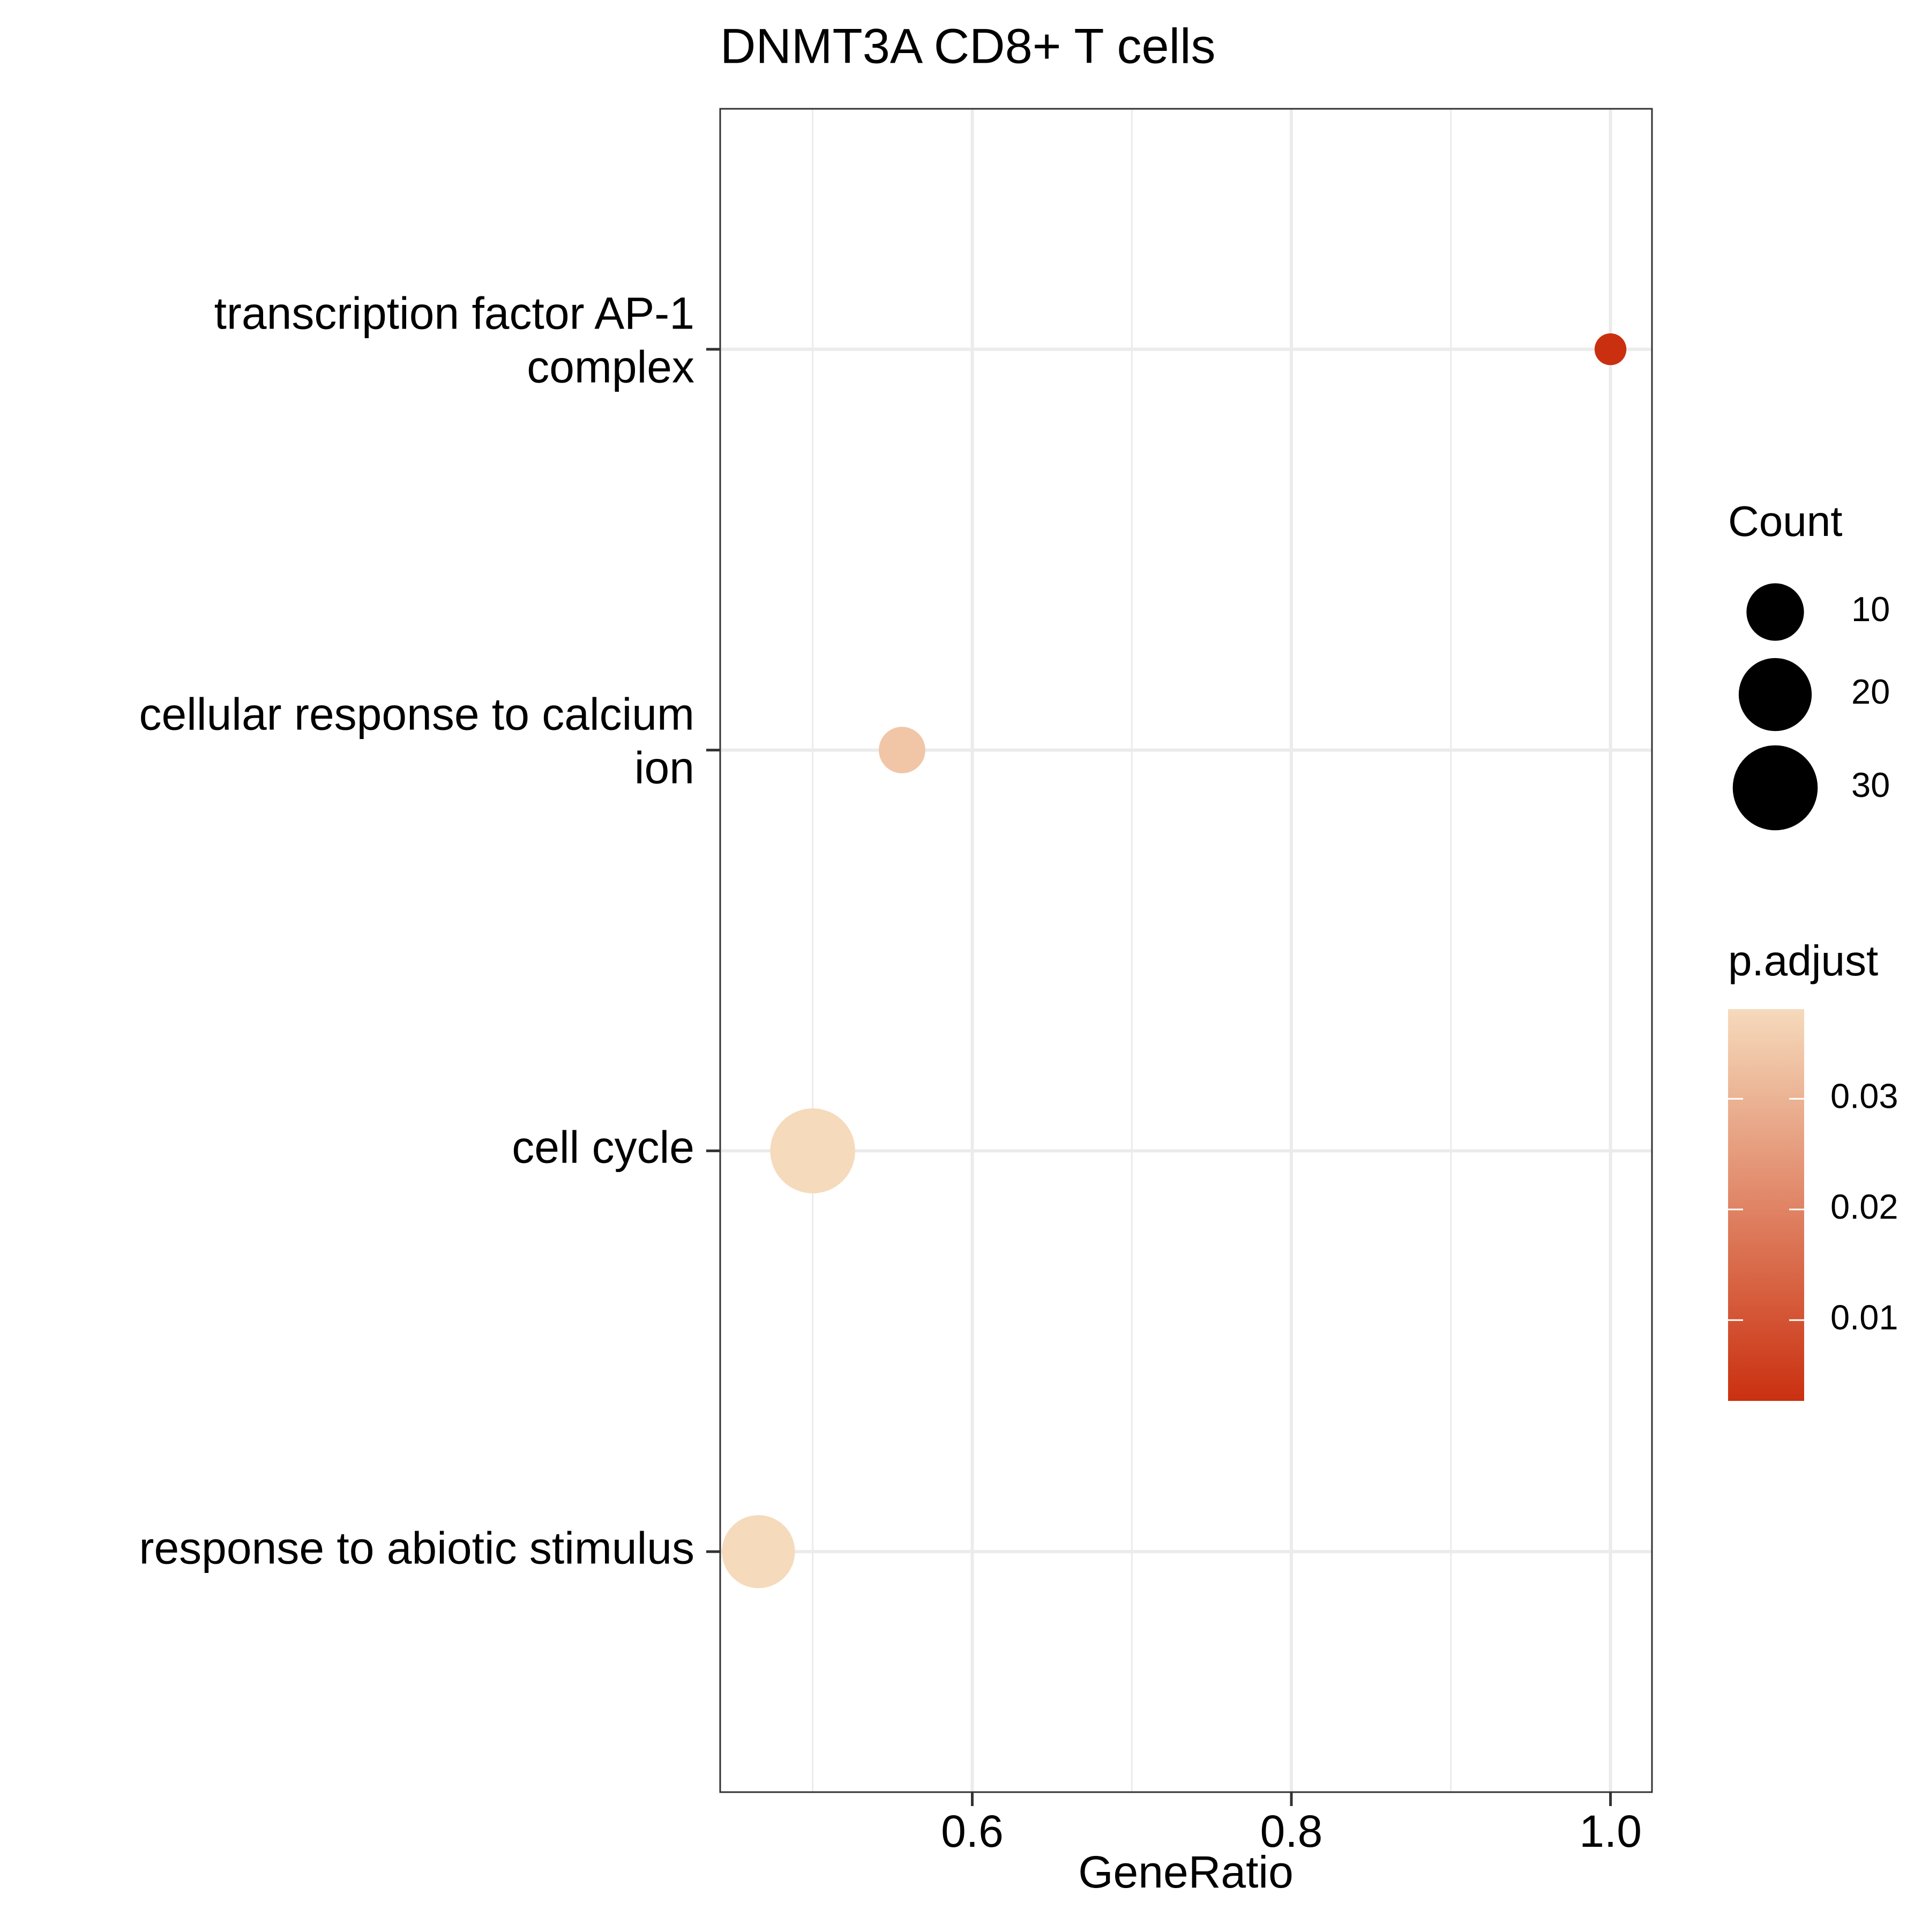 This screenshot has width=1929, height=1932. I want to click on y-tick-label: cellular response to calcium ion, so click(416, 741).